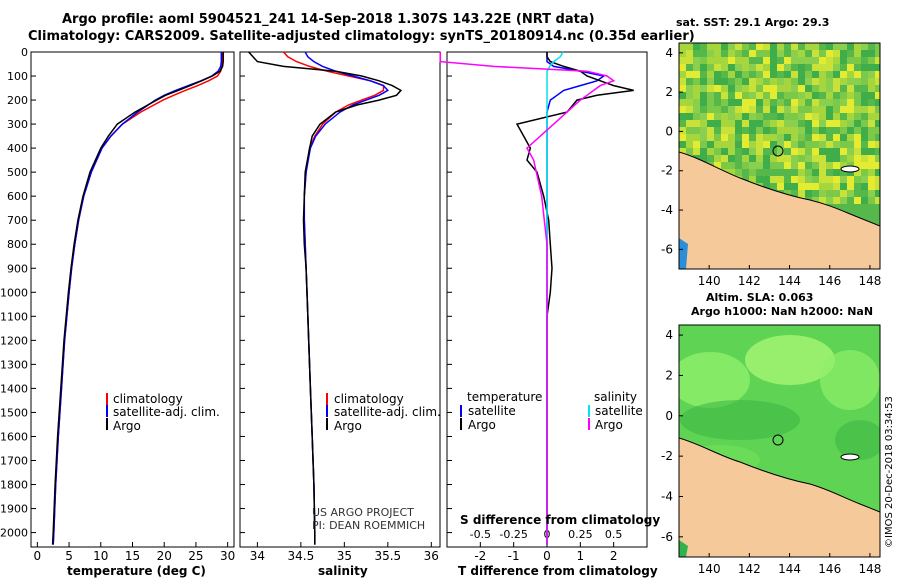 Image resolution: width=900 pixels, height=580 pixels. Describe the element at coordinates (850, 169) in the screenshot. I see `sst-island` at that location.